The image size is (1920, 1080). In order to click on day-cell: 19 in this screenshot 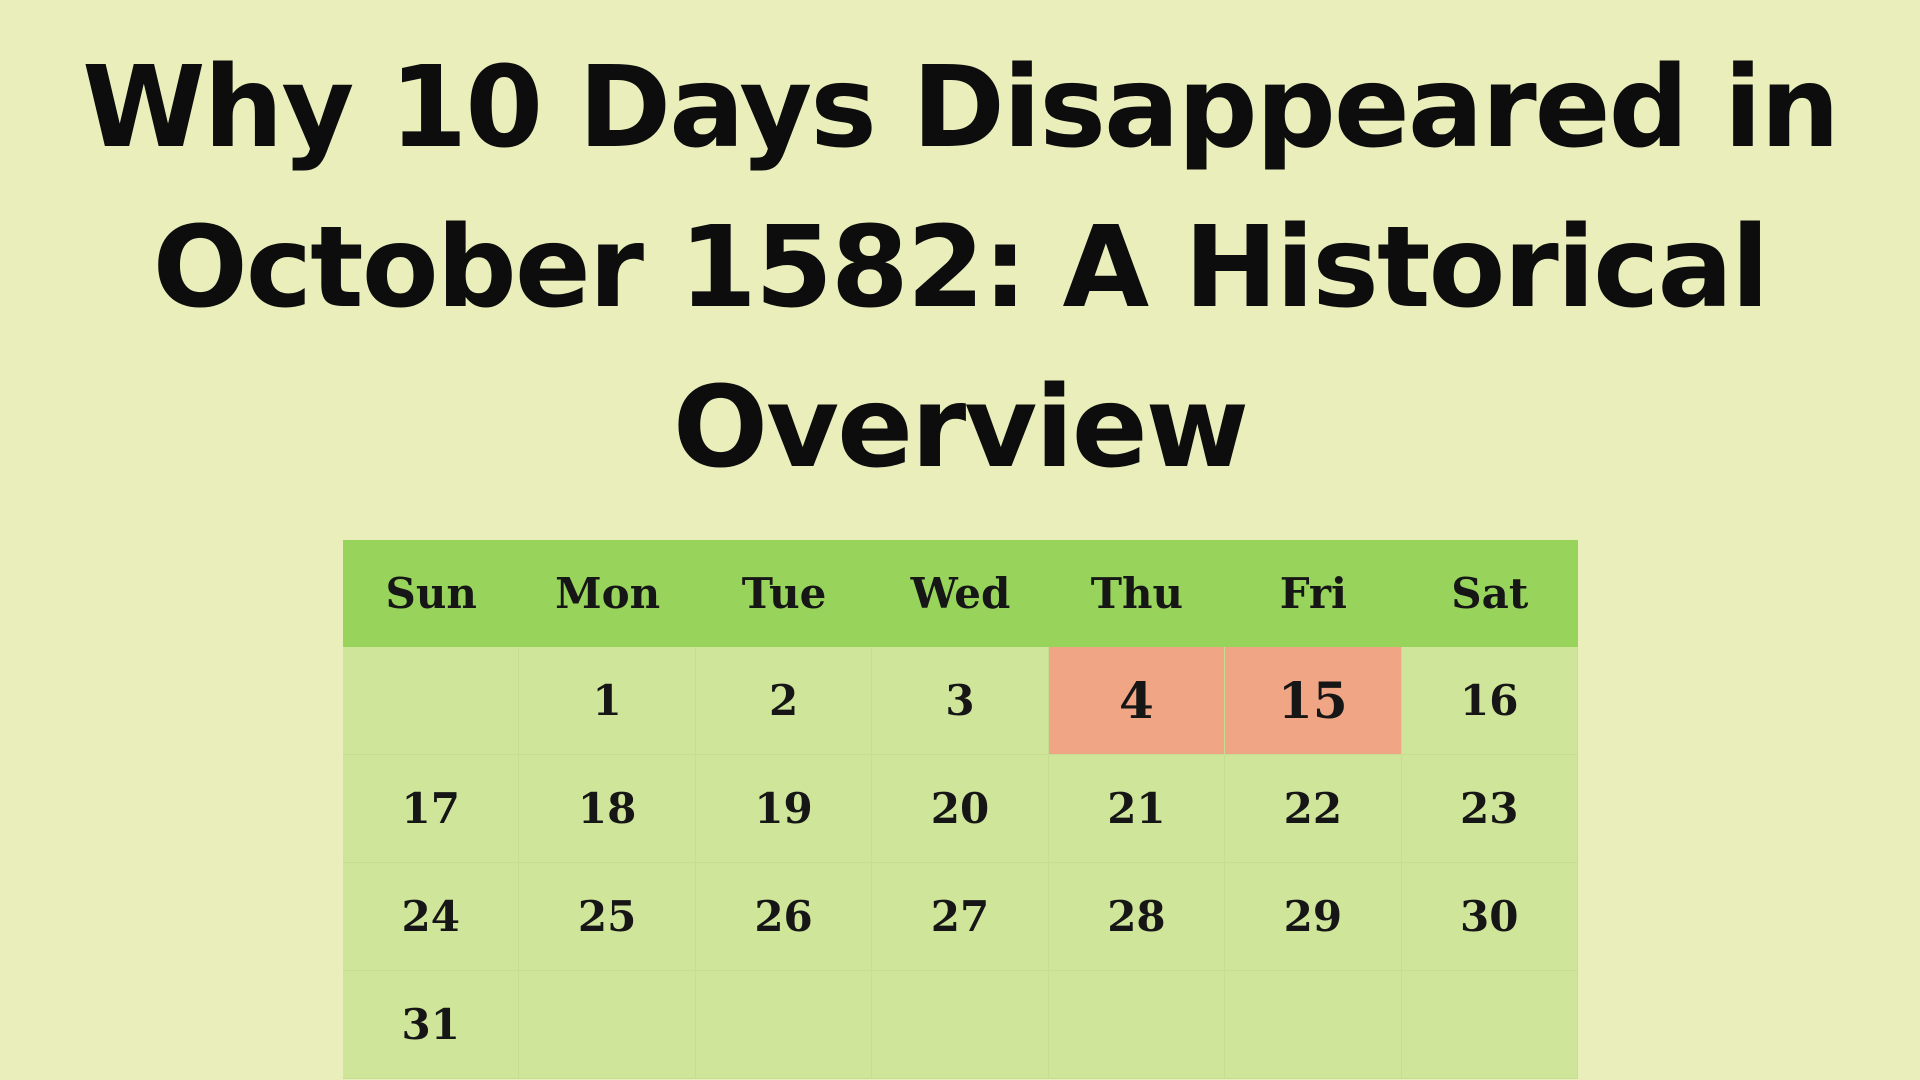, I will do `click(784, 809)`.